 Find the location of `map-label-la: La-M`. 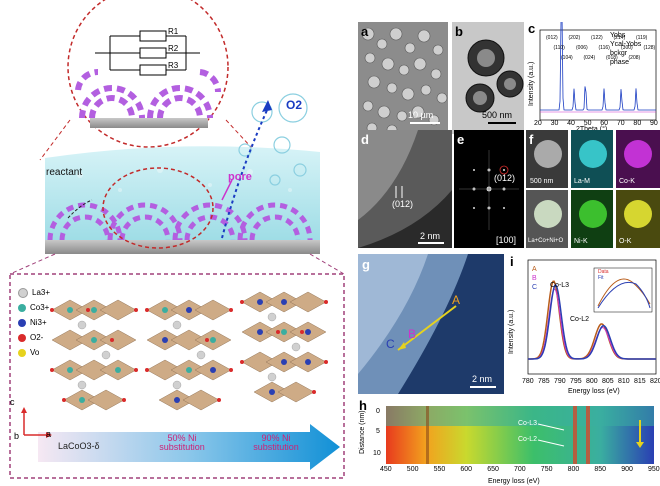

map-label-la: La-M is located at coordinates (582, 181).